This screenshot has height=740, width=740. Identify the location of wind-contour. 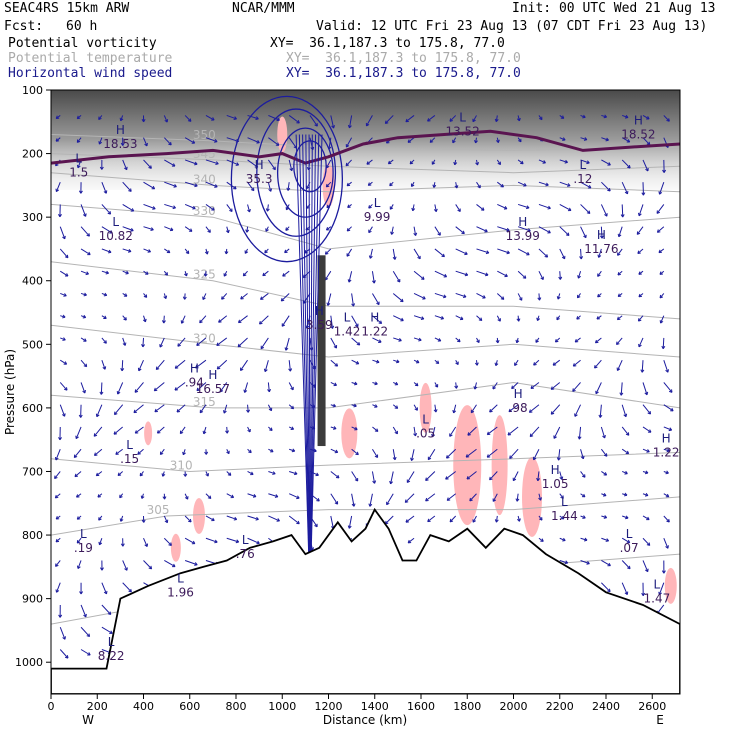
(287, 179).